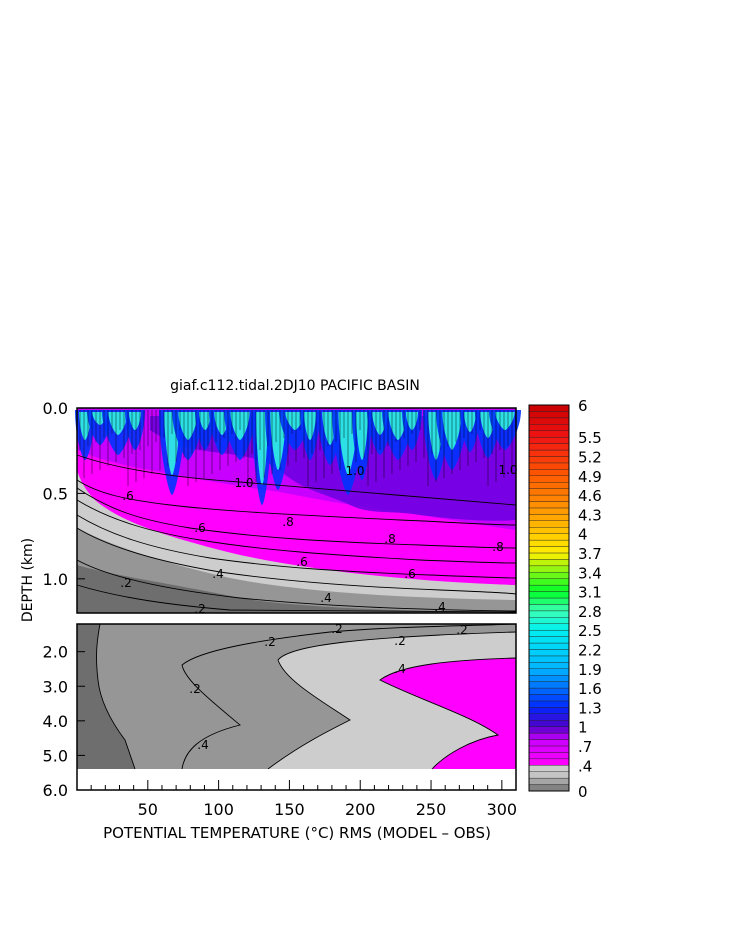 This screenshot has width=733, height=945. I want to click on colorbar-label: .7, so click(585, 747).